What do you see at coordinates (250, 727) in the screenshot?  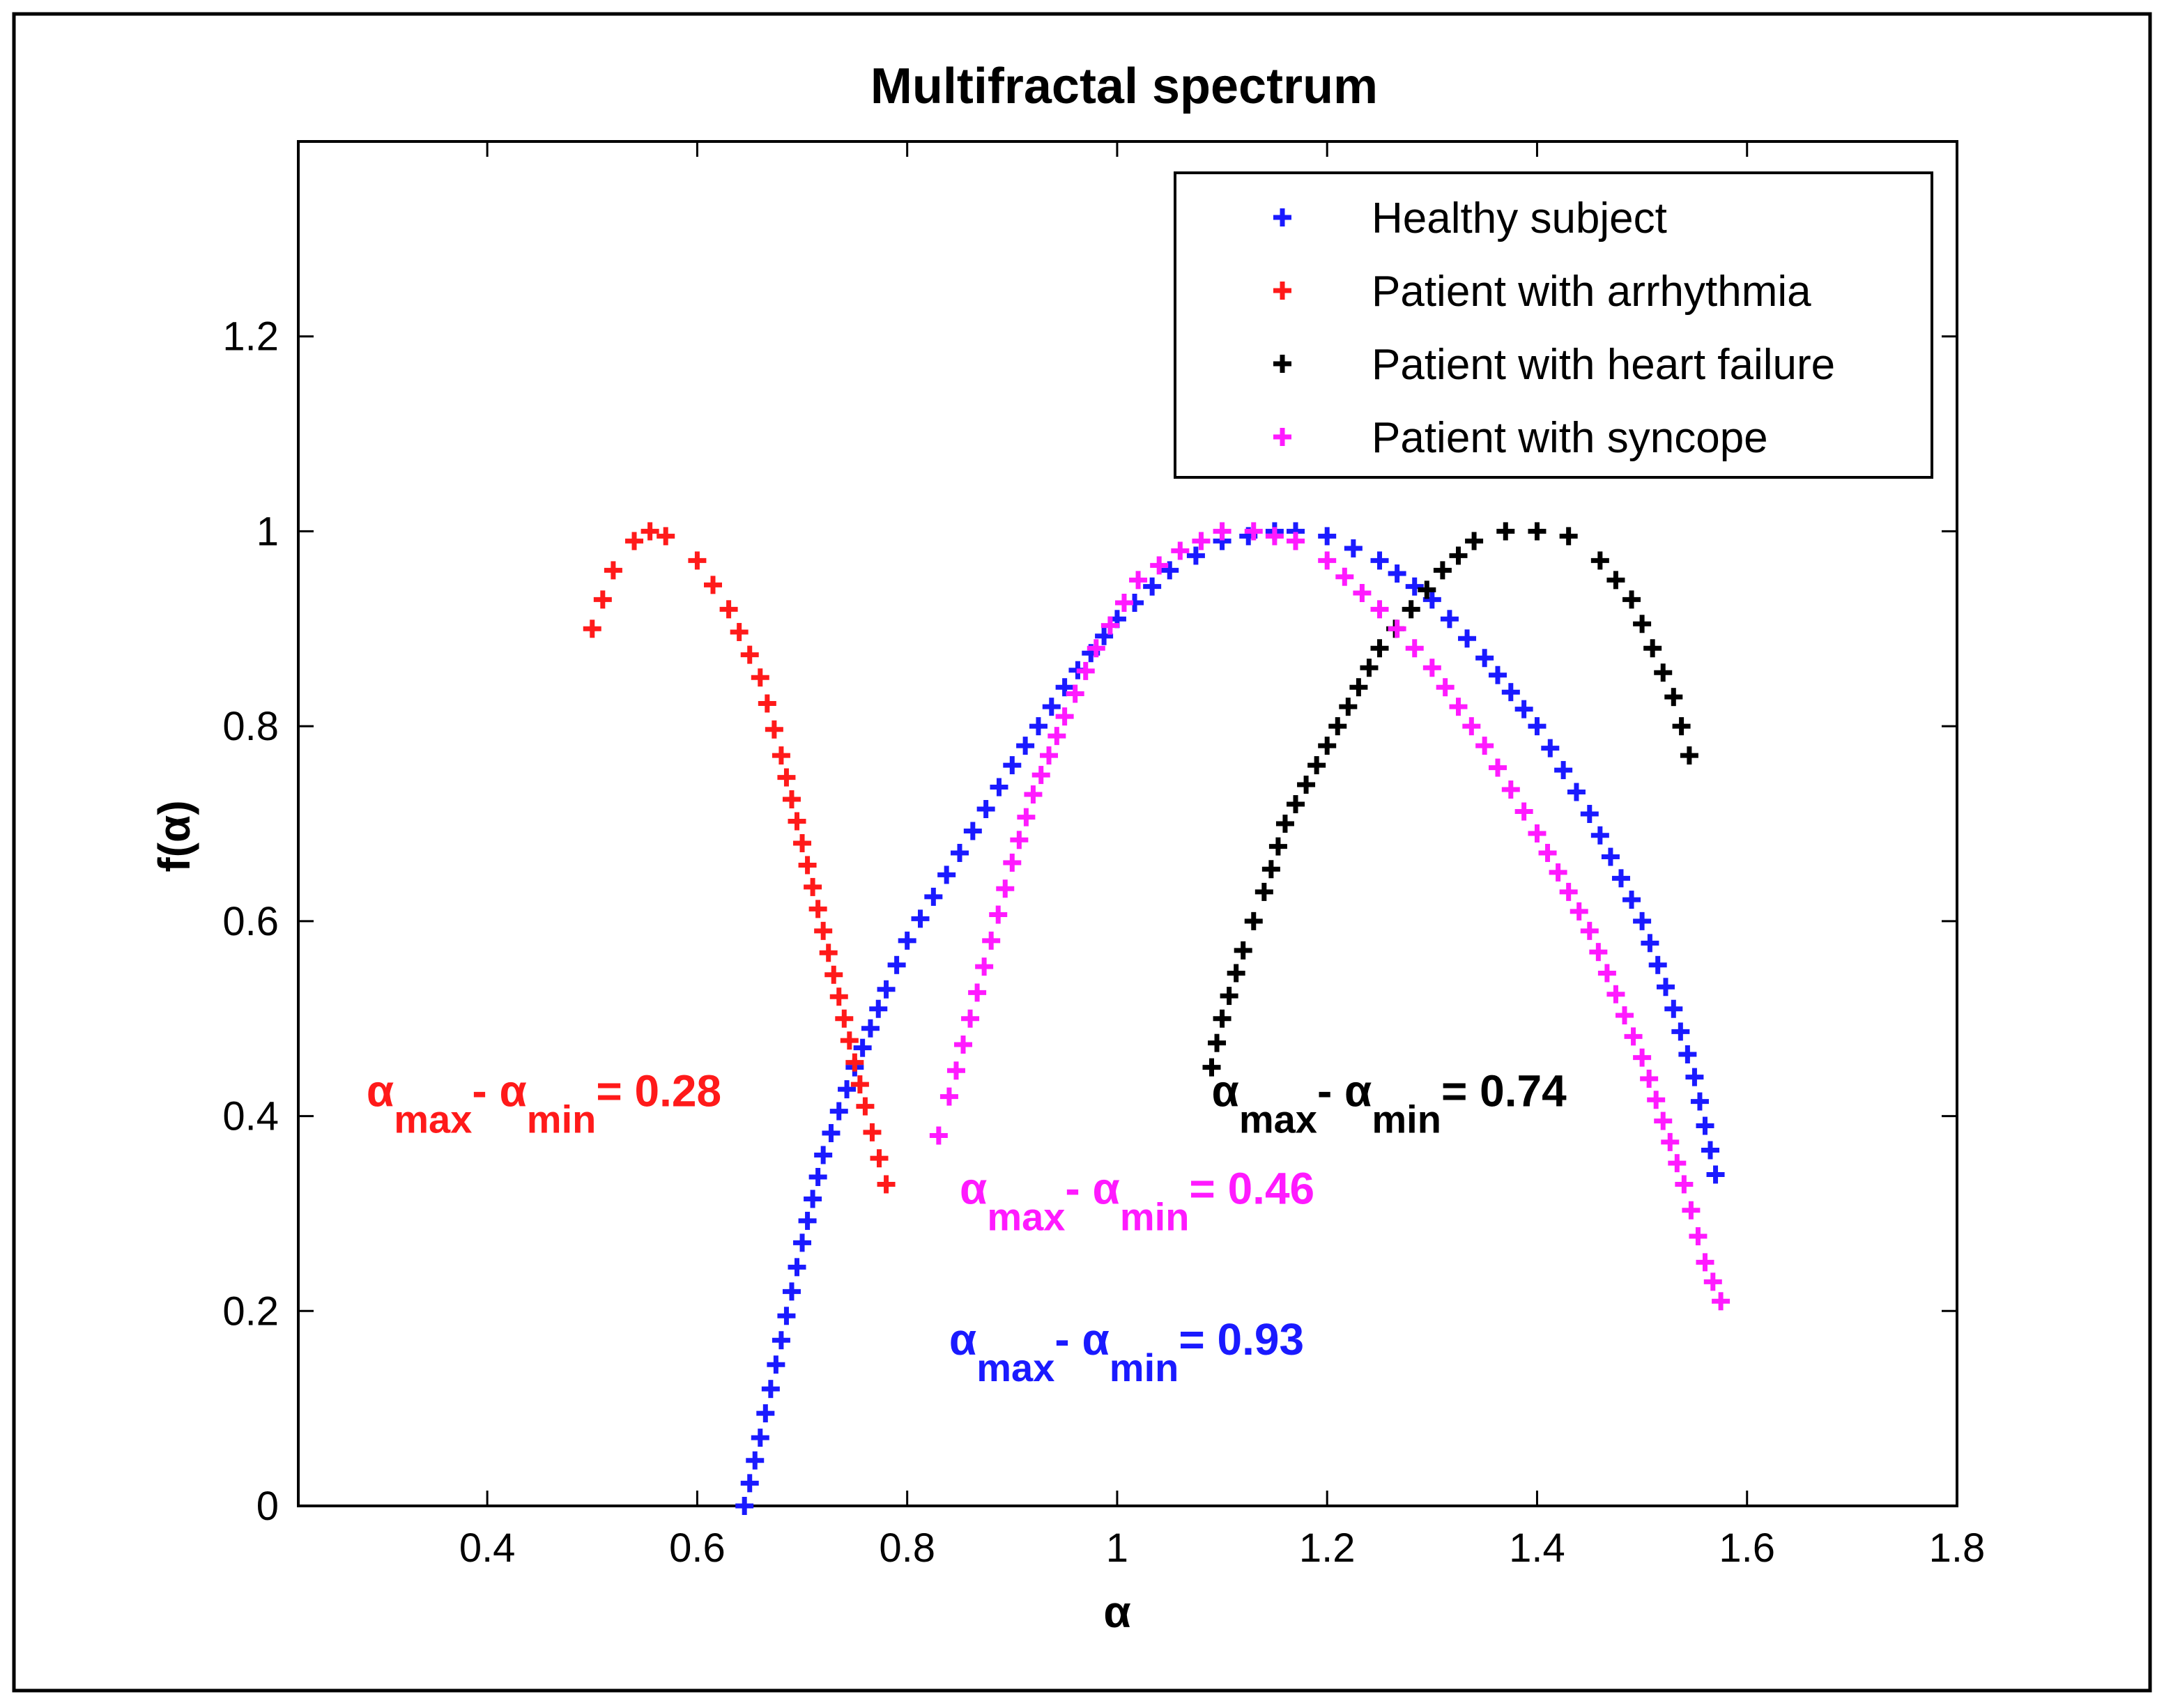 I see `y-tick-label: 0.8` at bounding box center [250, 727].